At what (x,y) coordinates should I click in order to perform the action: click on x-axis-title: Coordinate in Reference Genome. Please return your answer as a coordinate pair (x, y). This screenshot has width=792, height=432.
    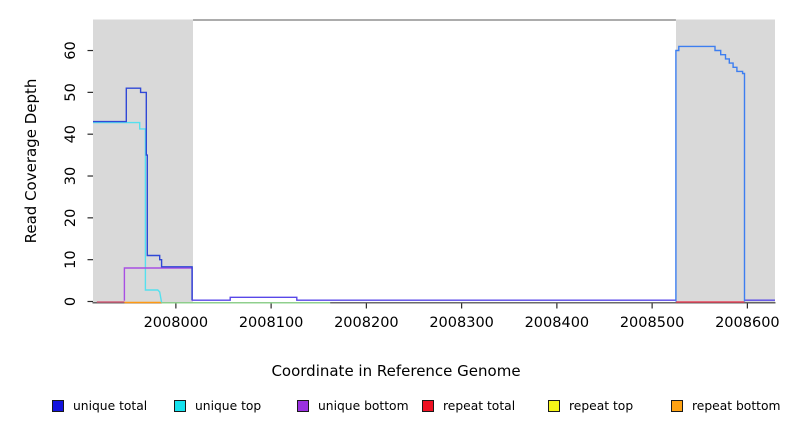
    Looking at the image, I should click on (396, 371).